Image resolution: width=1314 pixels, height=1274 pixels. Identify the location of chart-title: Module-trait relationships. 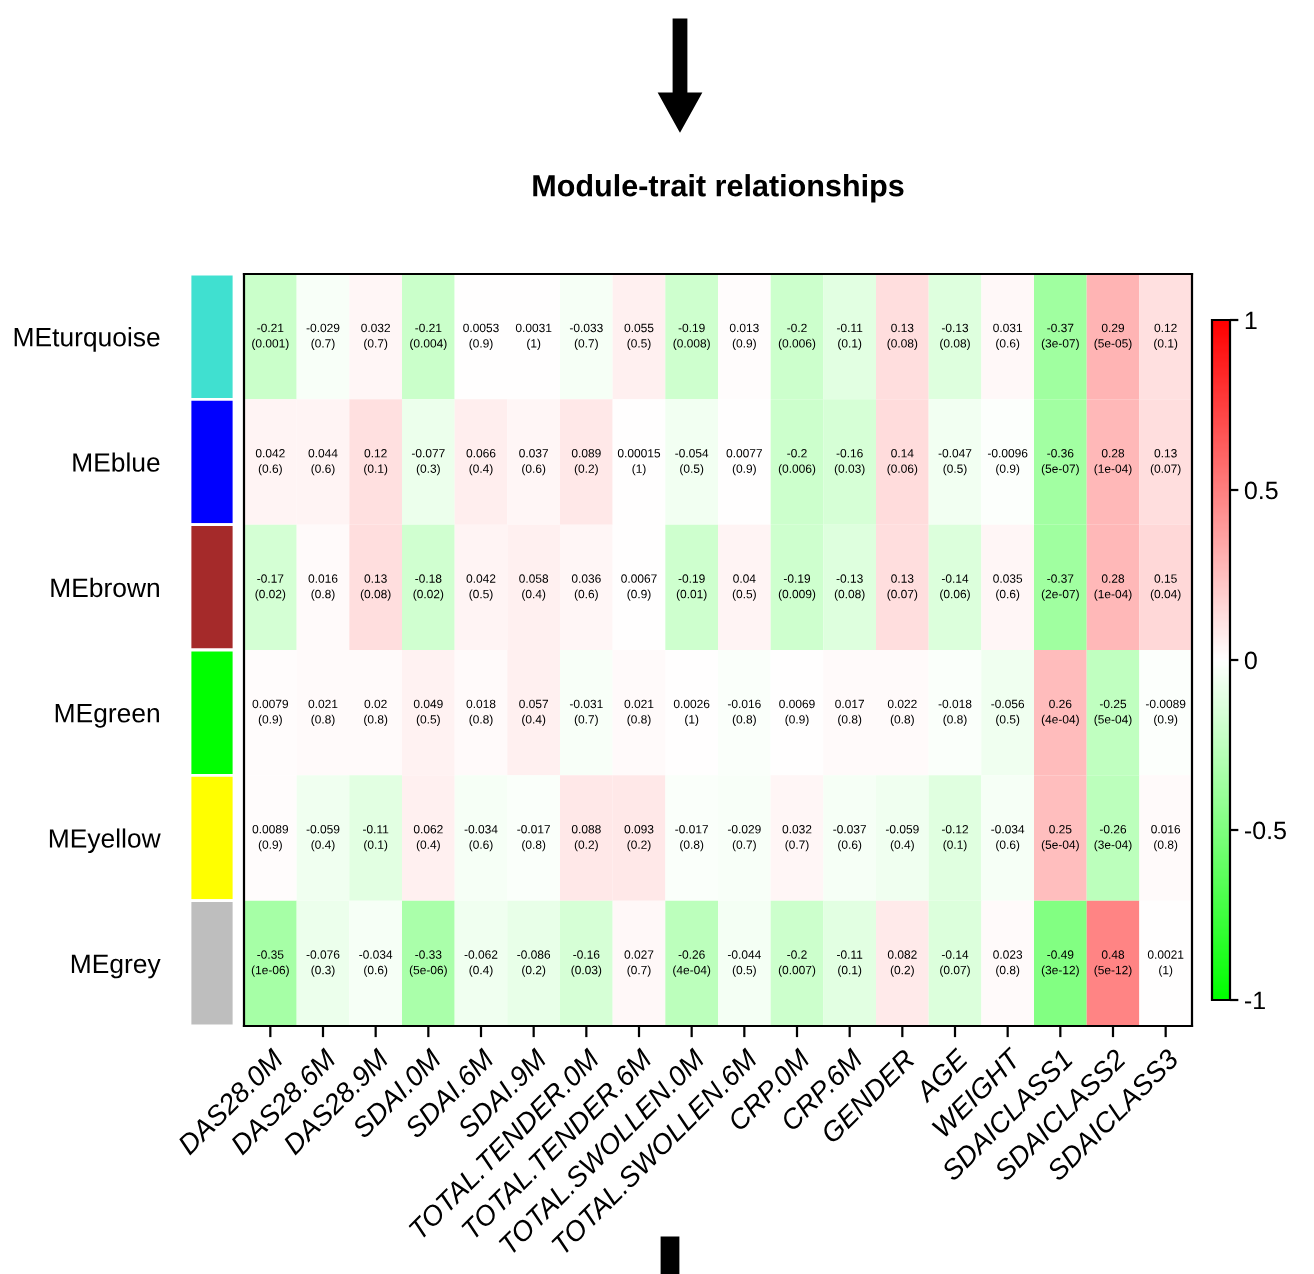
(718, 188).